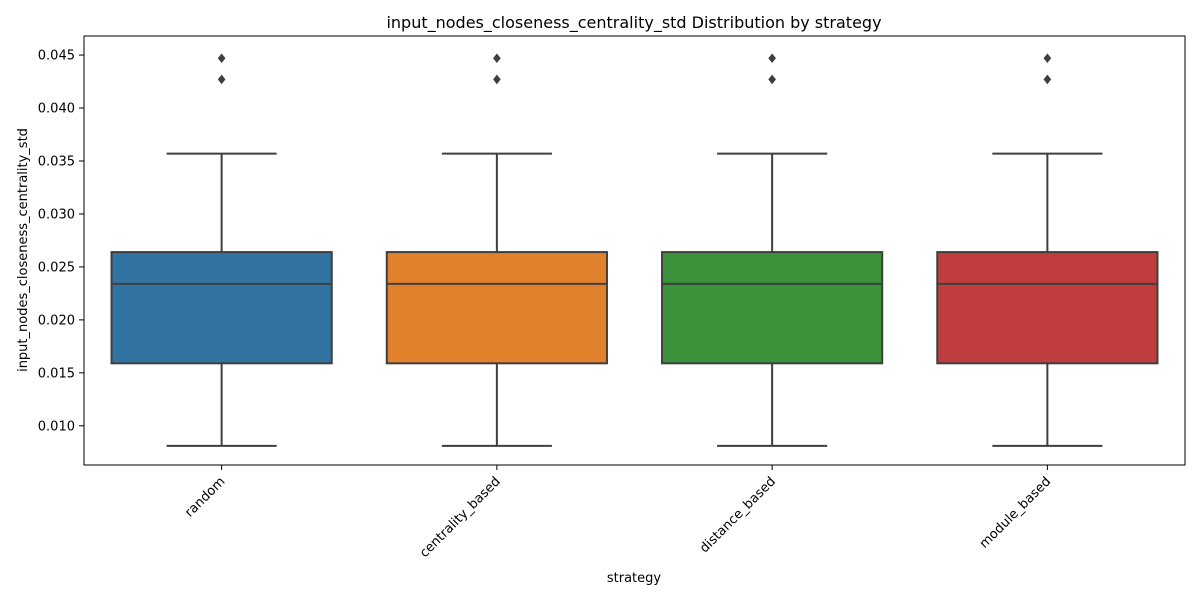 The width and height of the screenshot is (1200, 600). Describe the element at coordinates (460, 517) in the screenshot. I see `x-tick-label: centrality_based` at that location.